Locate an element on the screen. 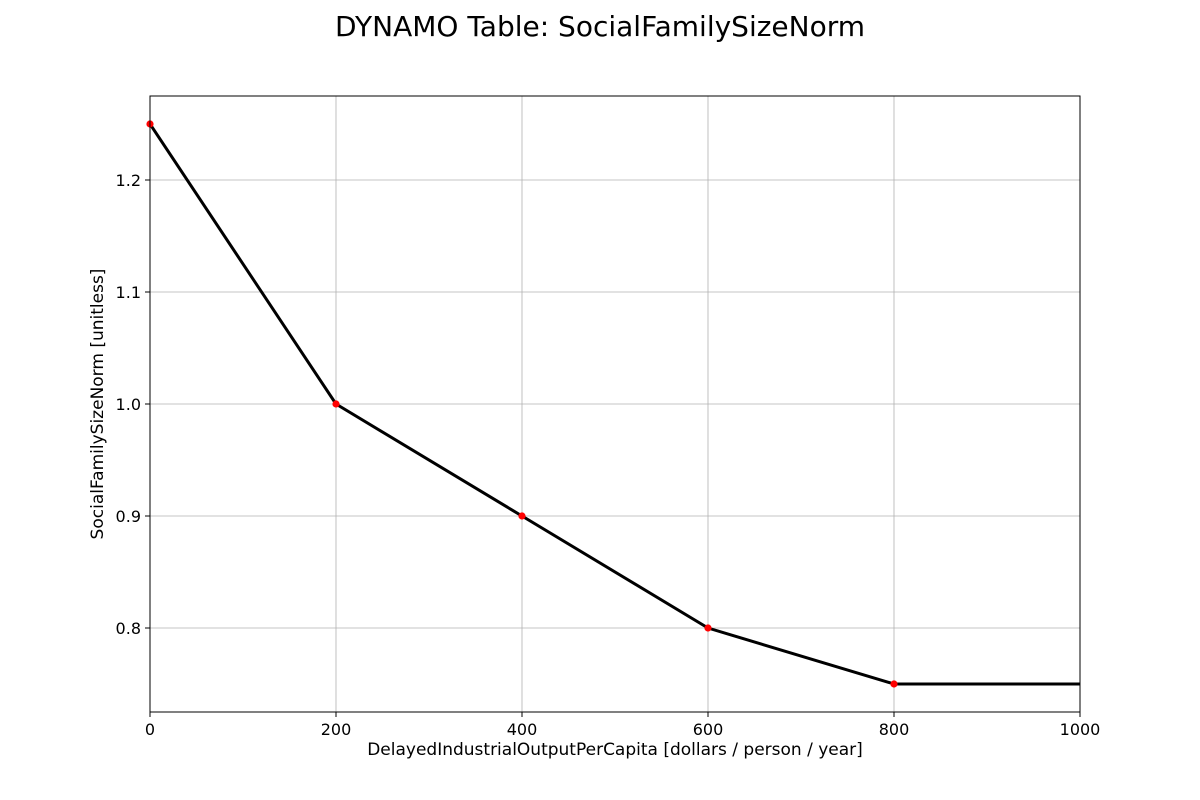 The height and width of the screenshot is (800, 1200). y-tick-label: 1.0 is located at coordinates (128, 404).